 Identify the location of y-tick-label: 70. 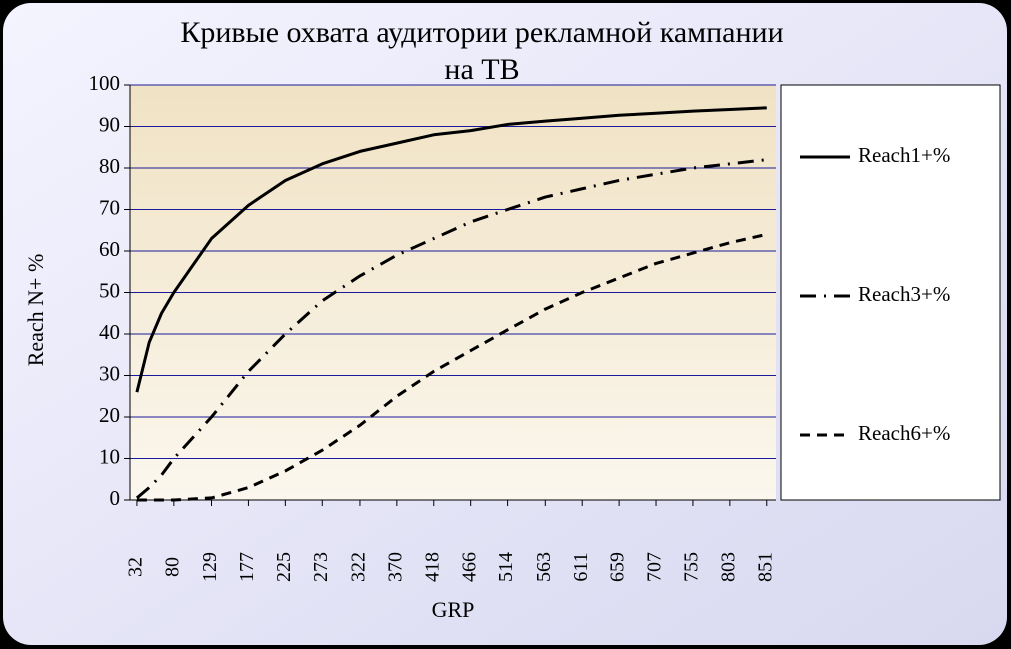
(109, 207).